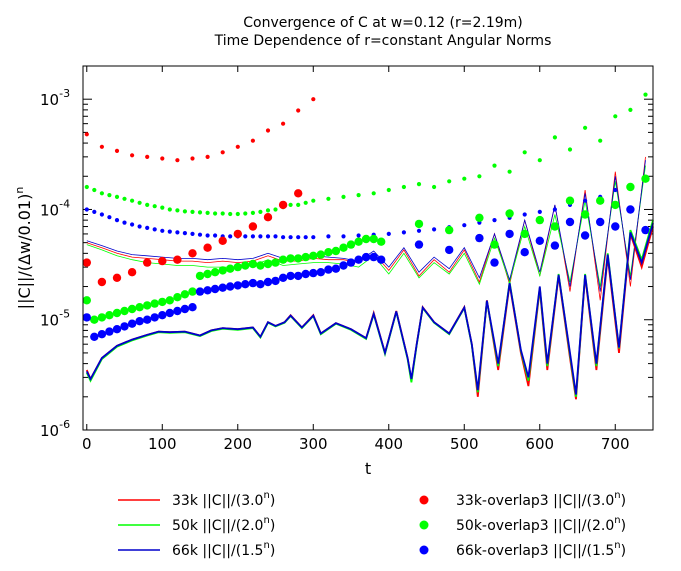 The width and height of the screenshot is (681, 571). What do you see at coordinates (49, 210) in the screenshot?
I see `y-tick-mantissa-1: 10` at bounding box center [49, 210].